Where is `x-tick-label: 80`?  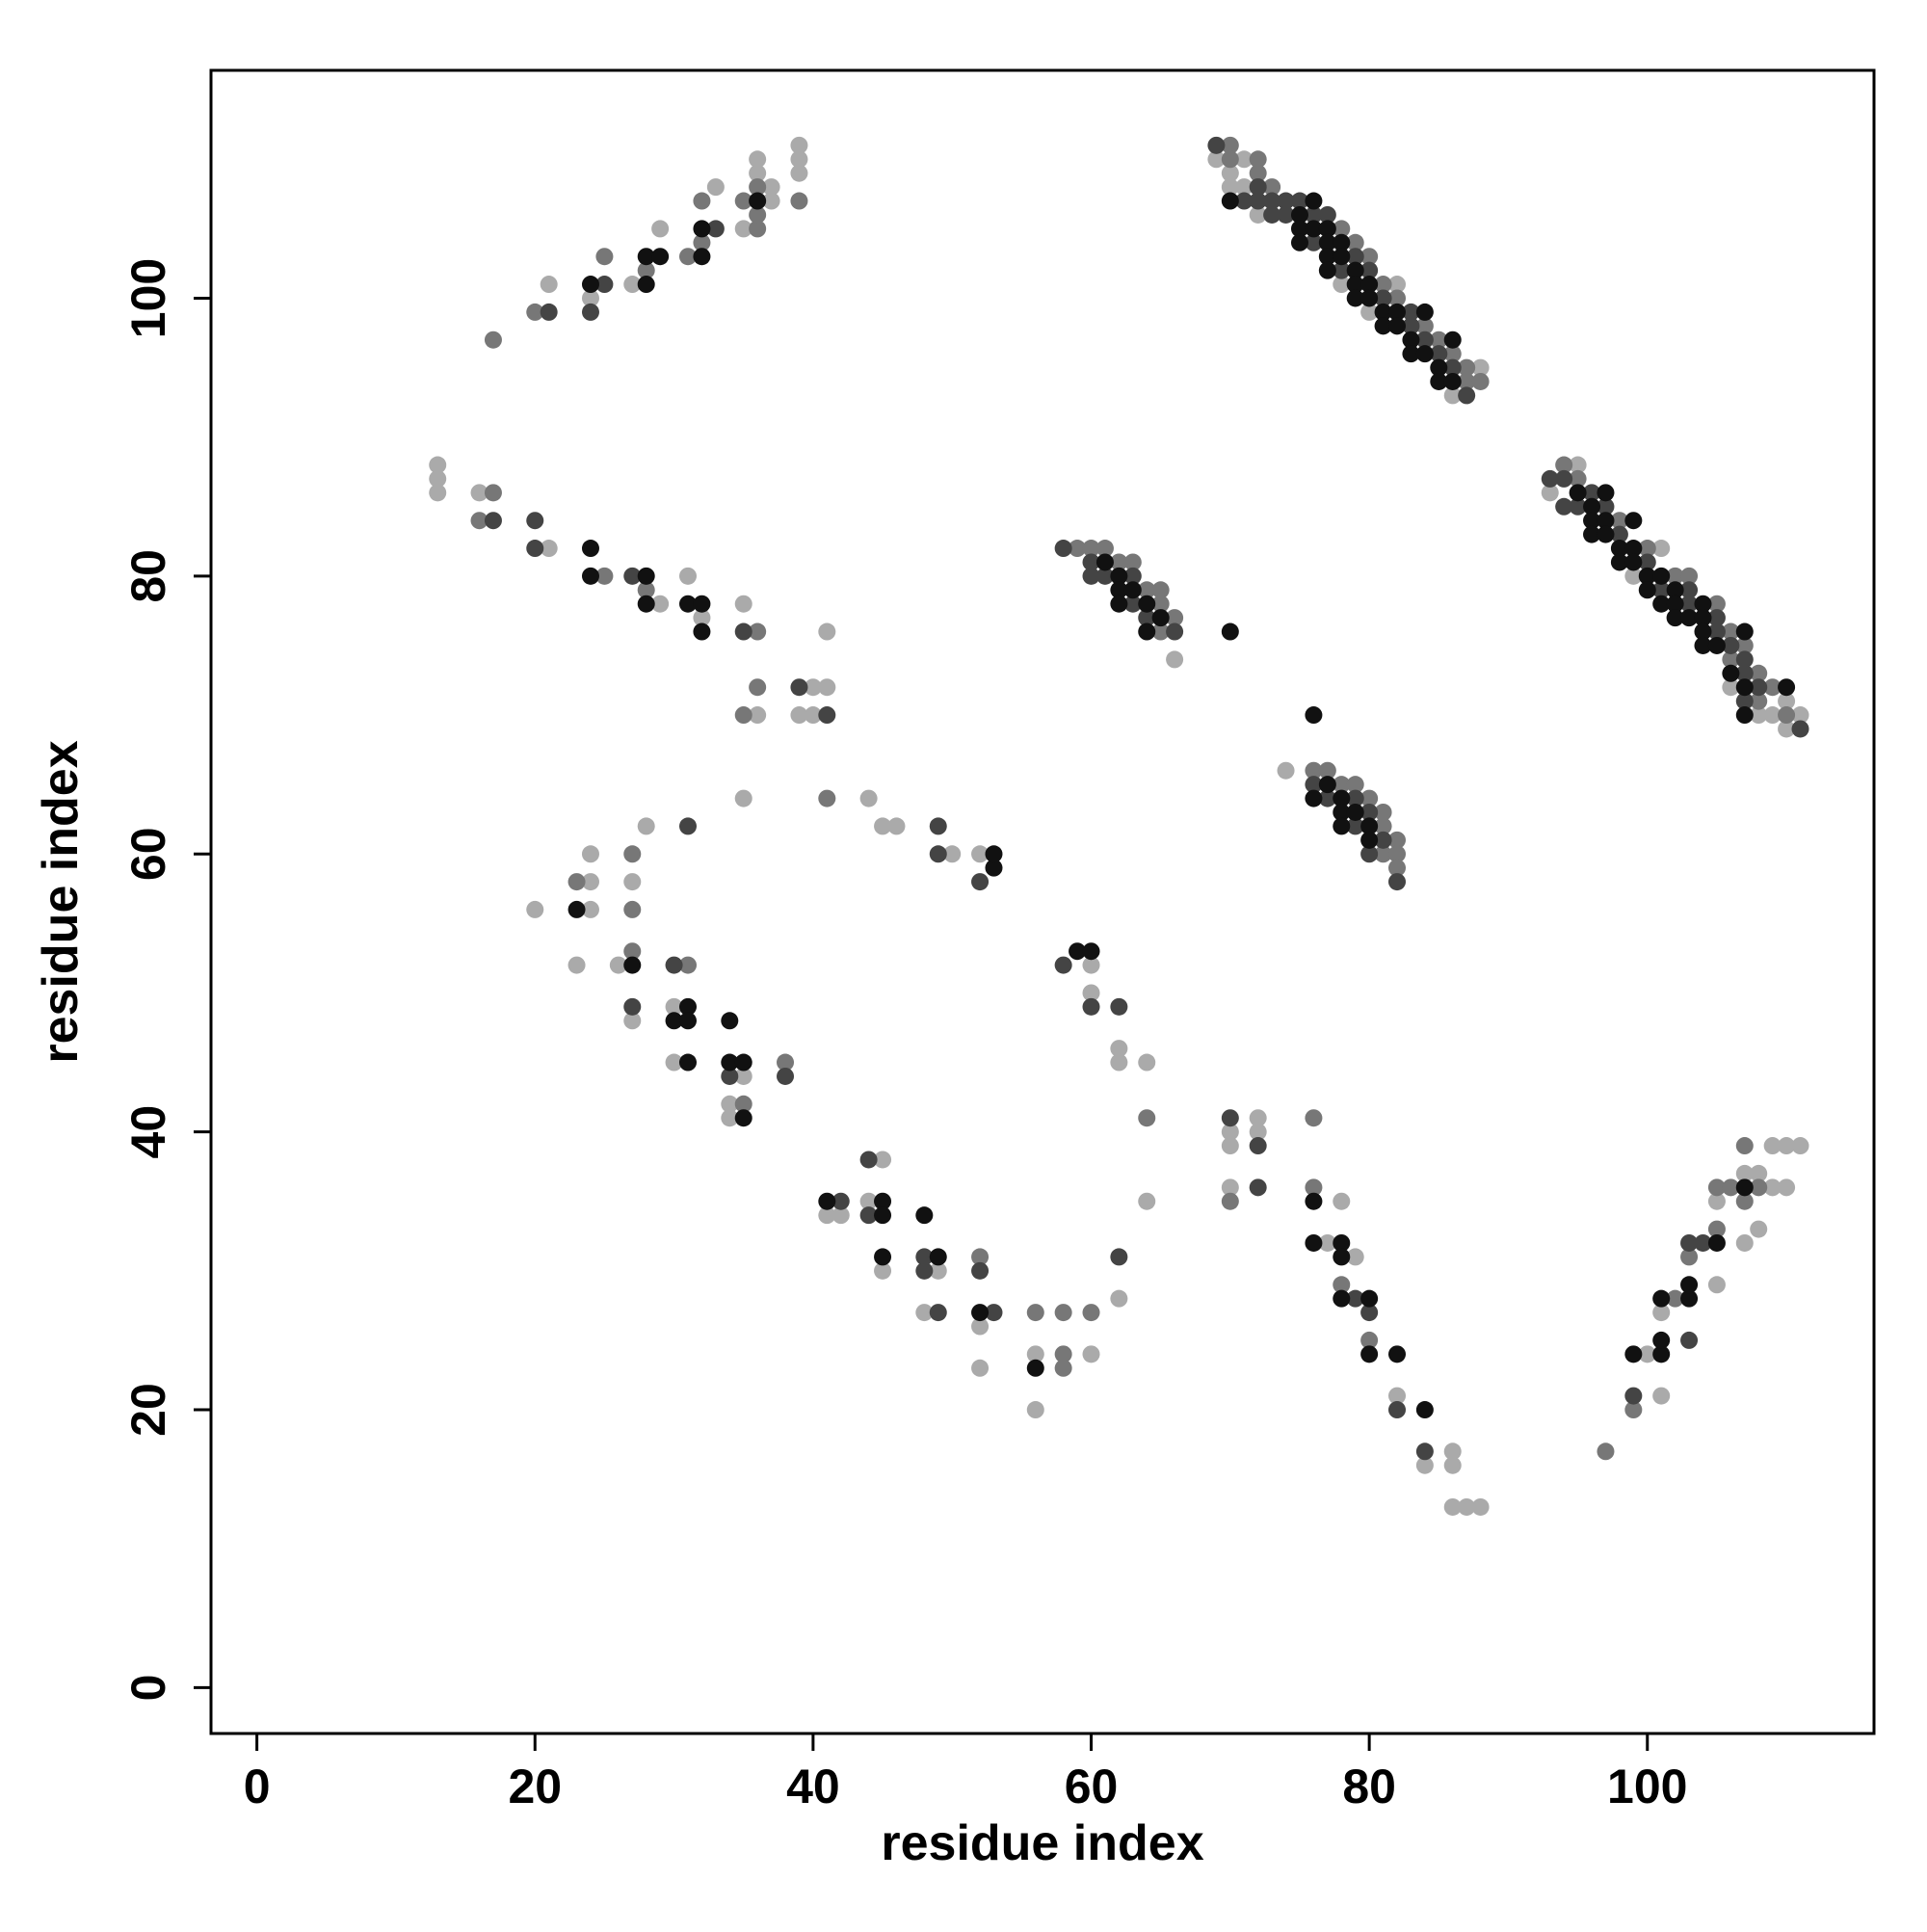 x-tick-label: 80 is located at coordinates (1369, 1786).